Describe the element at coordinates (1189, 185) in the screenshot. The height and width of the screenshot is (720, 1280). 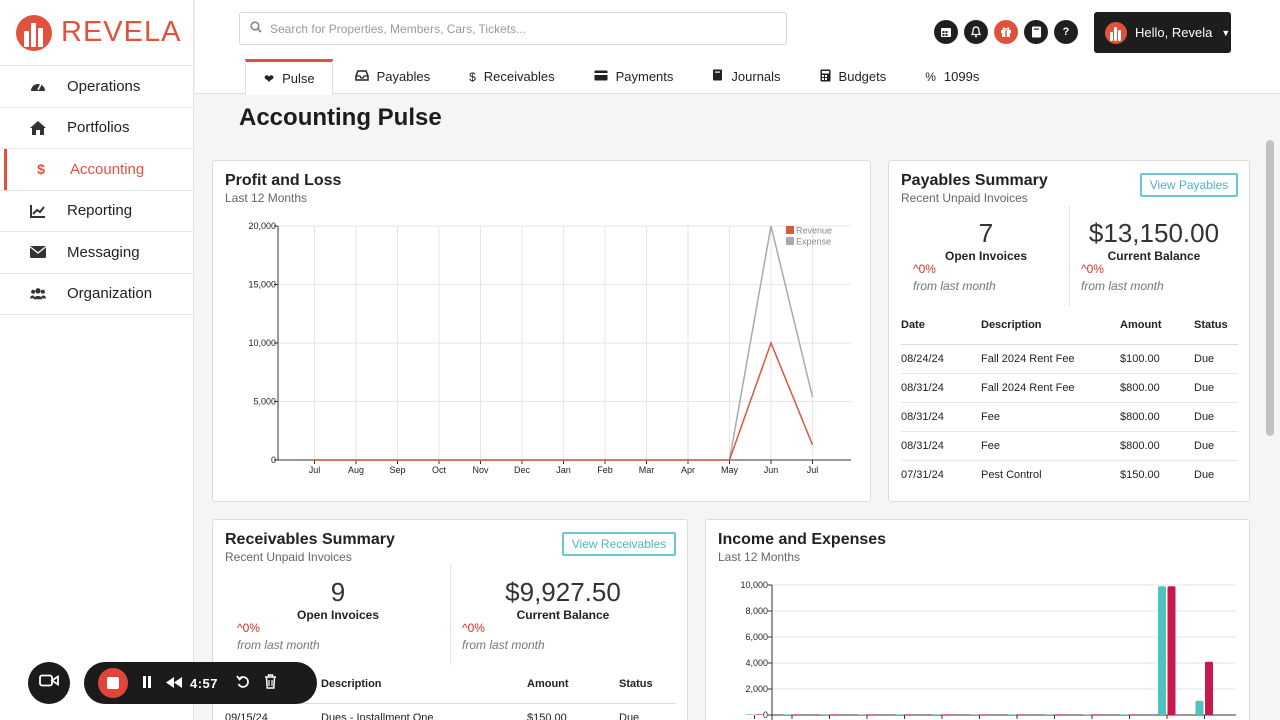
I see `view-payables-button: View Payables` at that location.